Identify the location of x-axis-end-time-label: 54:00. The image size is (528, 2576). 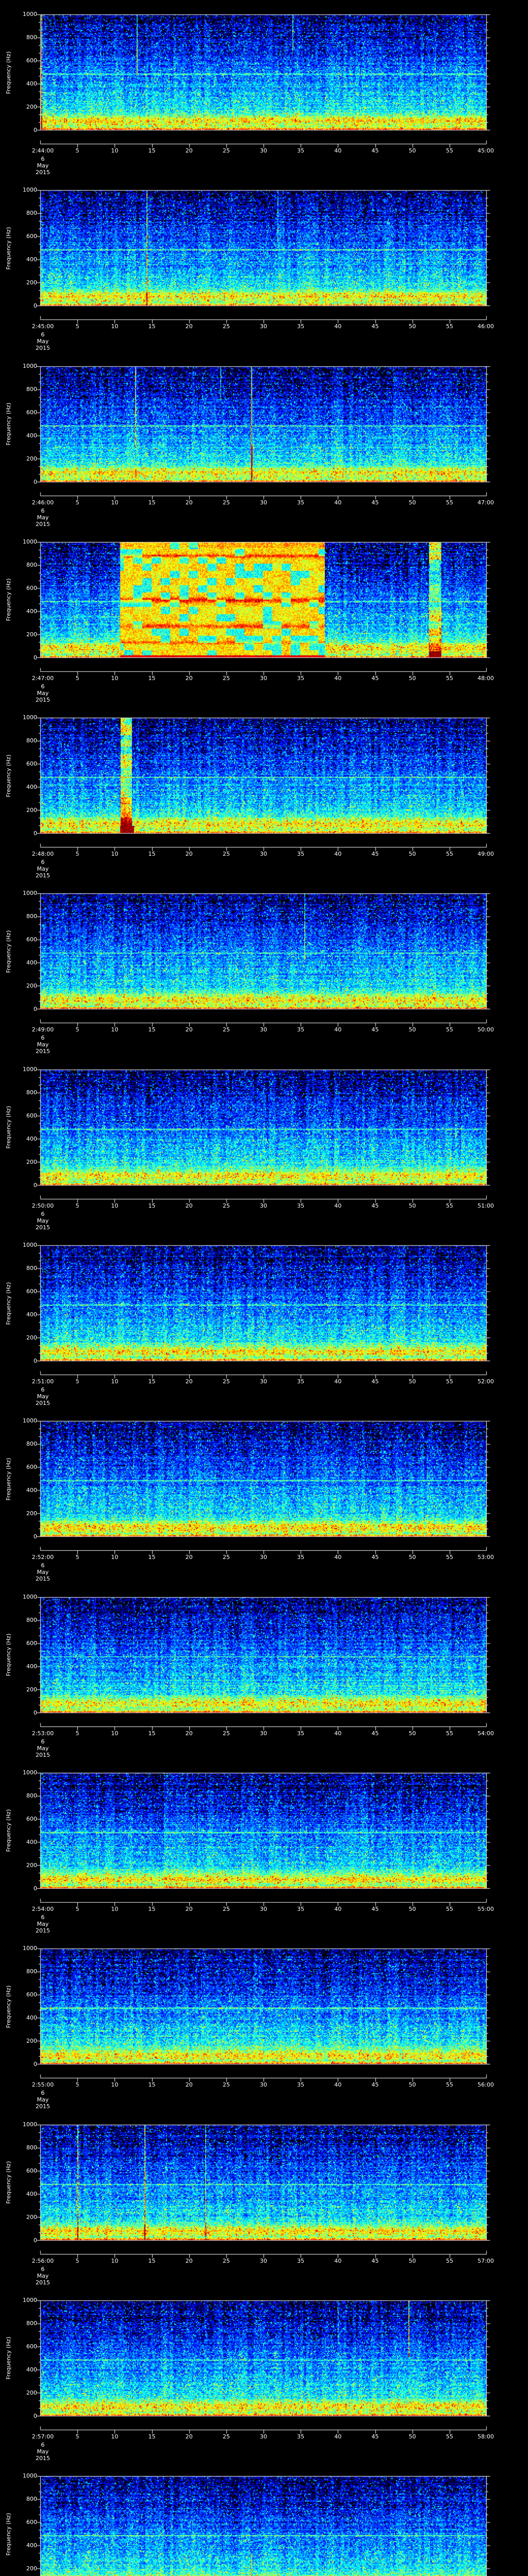
(485, 1733).